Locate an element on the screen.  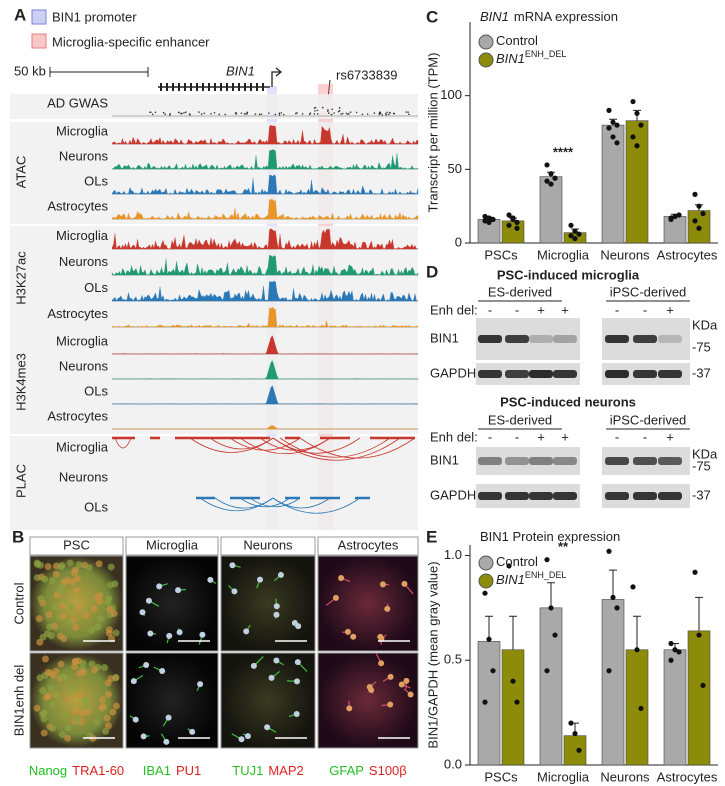
column-header: Microglia is located at coordinates (172, 544).